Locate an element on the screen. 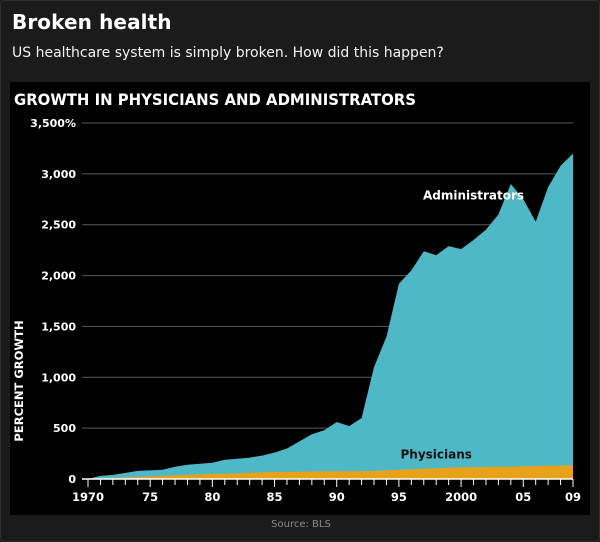  x-tick-label: 85 is located at coordinates (275, 497).